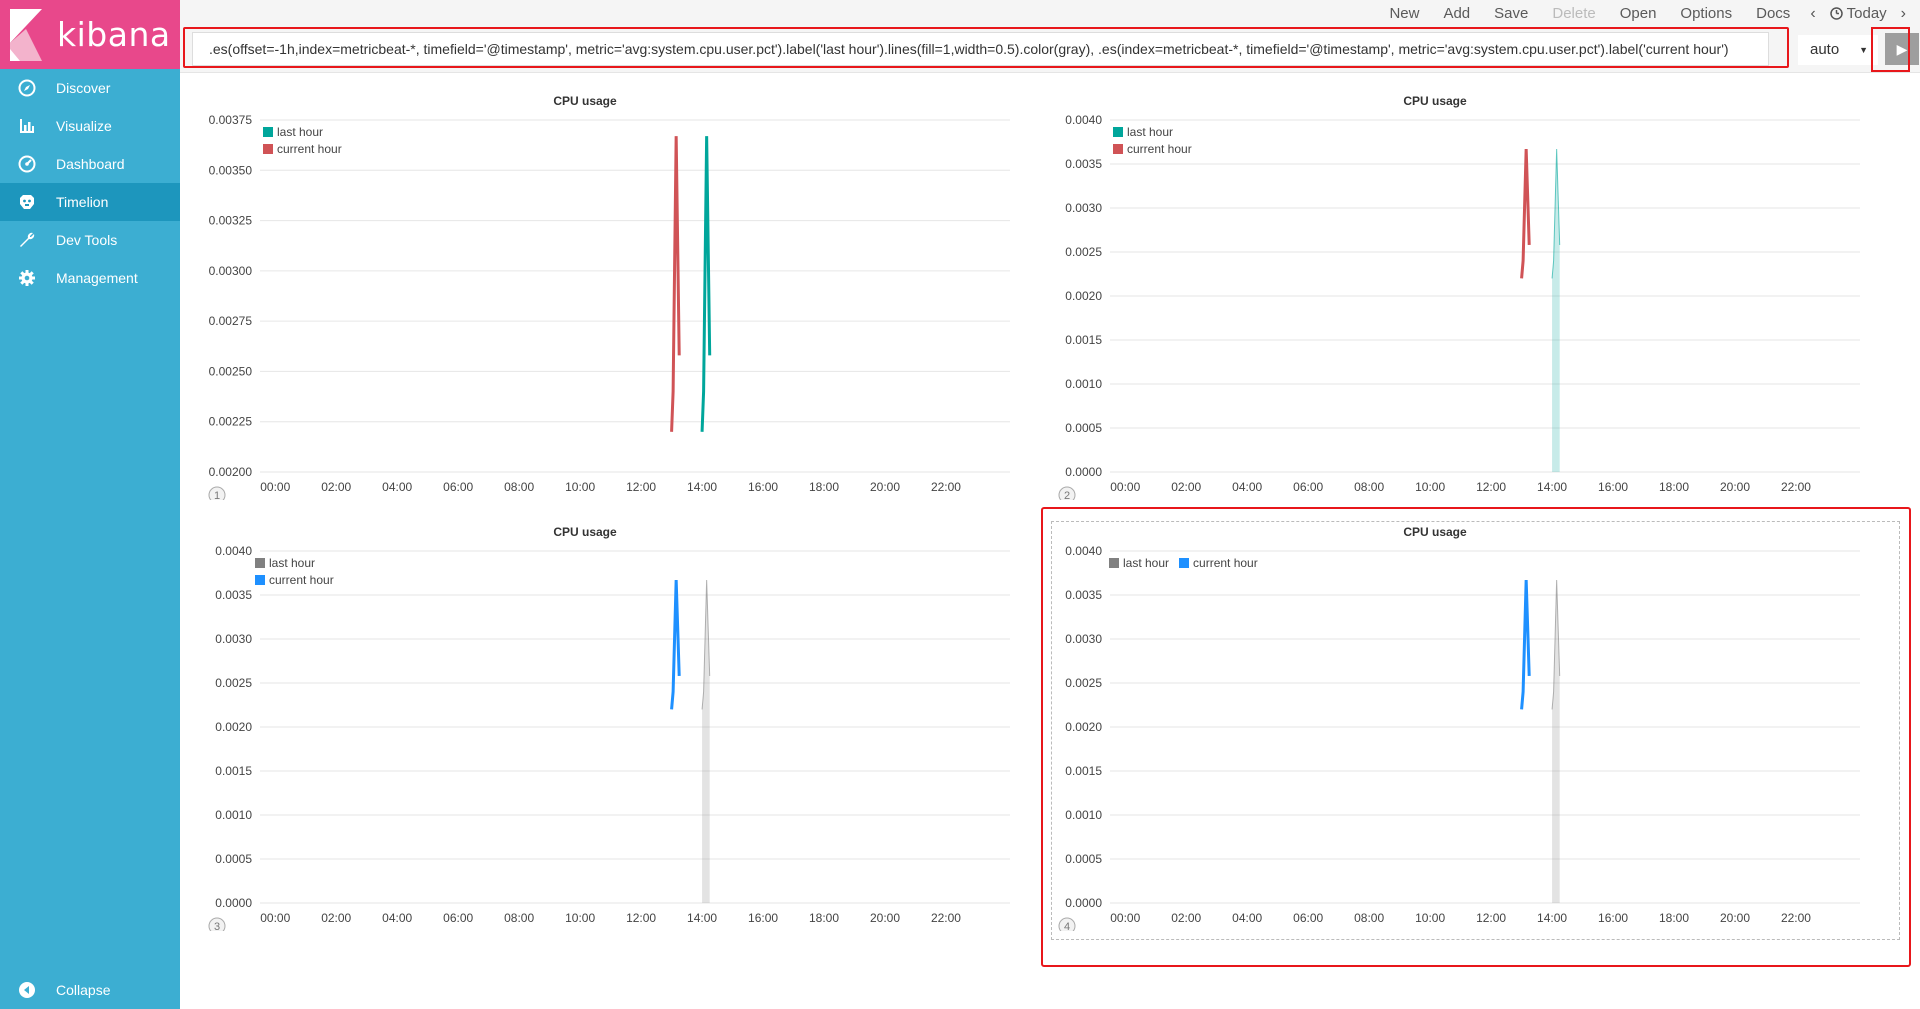 Image resolution: width=1920 pixels, height=1009 pixels. I want to click on sidebar-item-visualize: Visualize, so click(90, 126).